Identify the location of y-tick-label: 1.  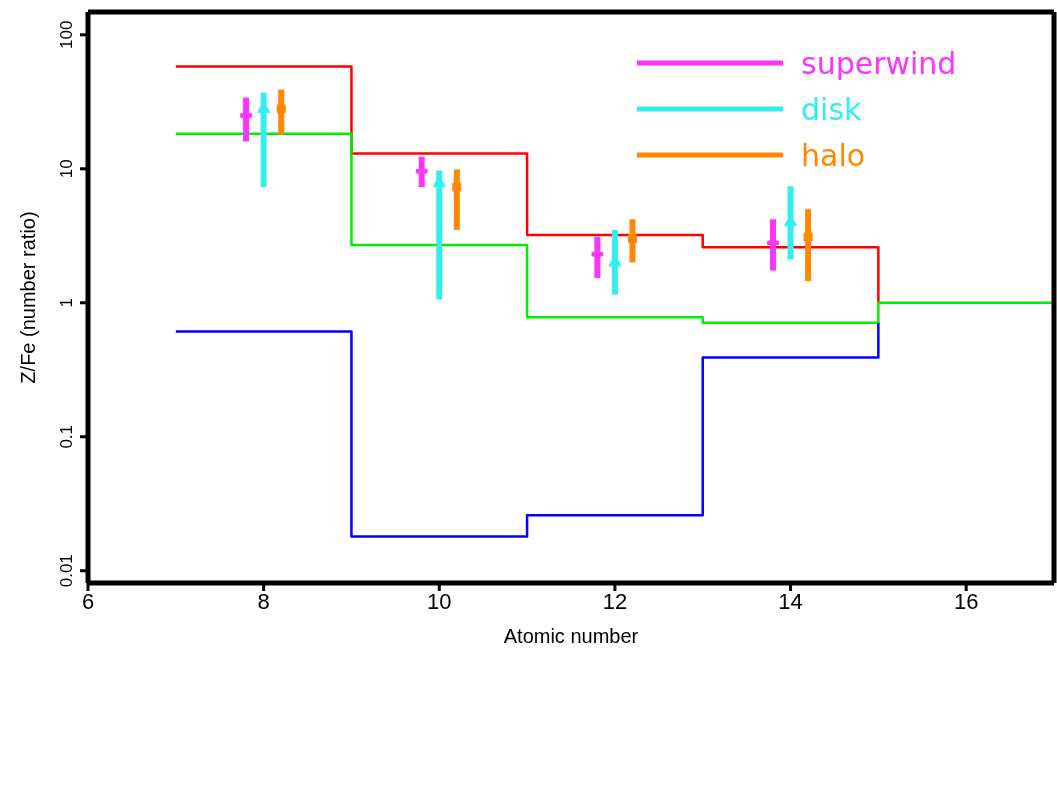
(66, 303).